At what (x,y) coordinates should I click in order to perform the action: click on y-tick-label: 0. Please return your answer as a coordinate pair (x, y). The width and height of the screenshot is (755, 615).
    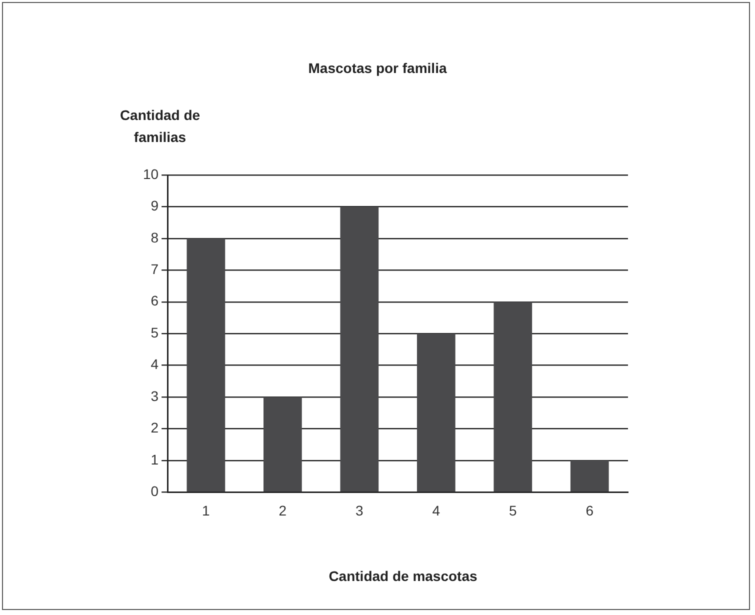
    Looking at the image, I should click on (154, 491).